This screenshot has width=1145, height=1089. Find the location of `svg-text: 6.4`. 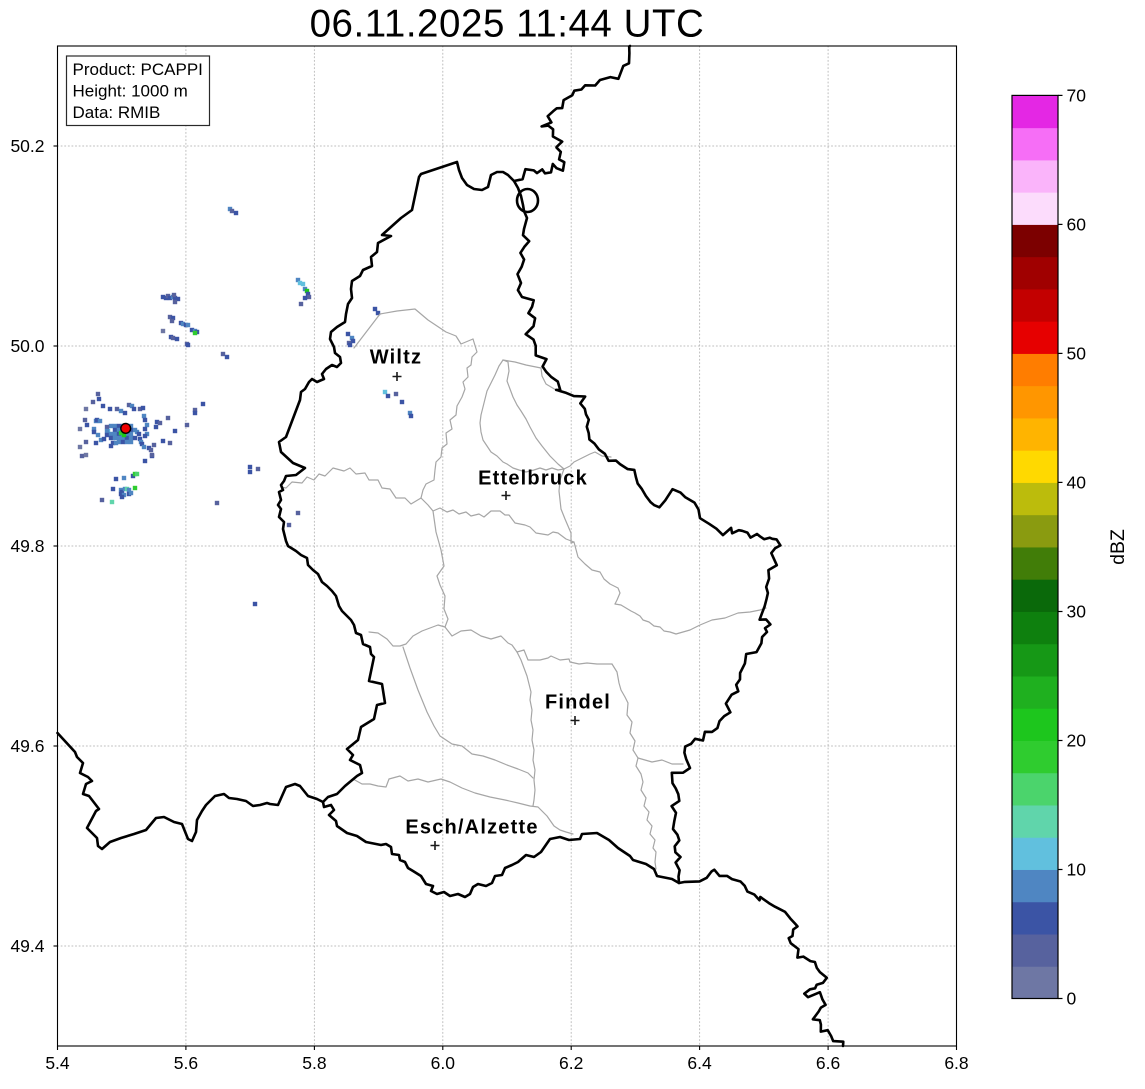

svg-text: 6.4 is located at coordinates (699, 1063).